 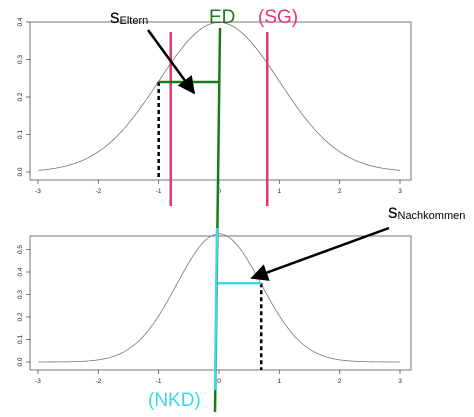 What do you see at coordinates (20, 249) in the screenshot?
I see `y-tick-label: 0.5` at bounding box center [20, 249].